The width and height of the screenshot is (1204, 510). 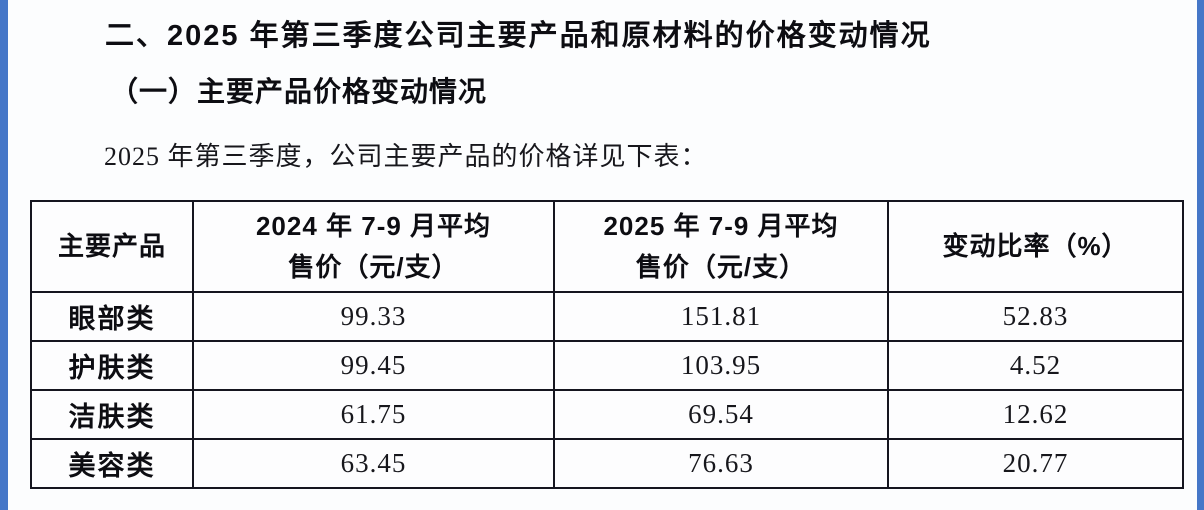 What do you see at coordinates (112, 365) in the screenshot?
I see `cell-product: 护肤类` at bounding box center [112, 365].